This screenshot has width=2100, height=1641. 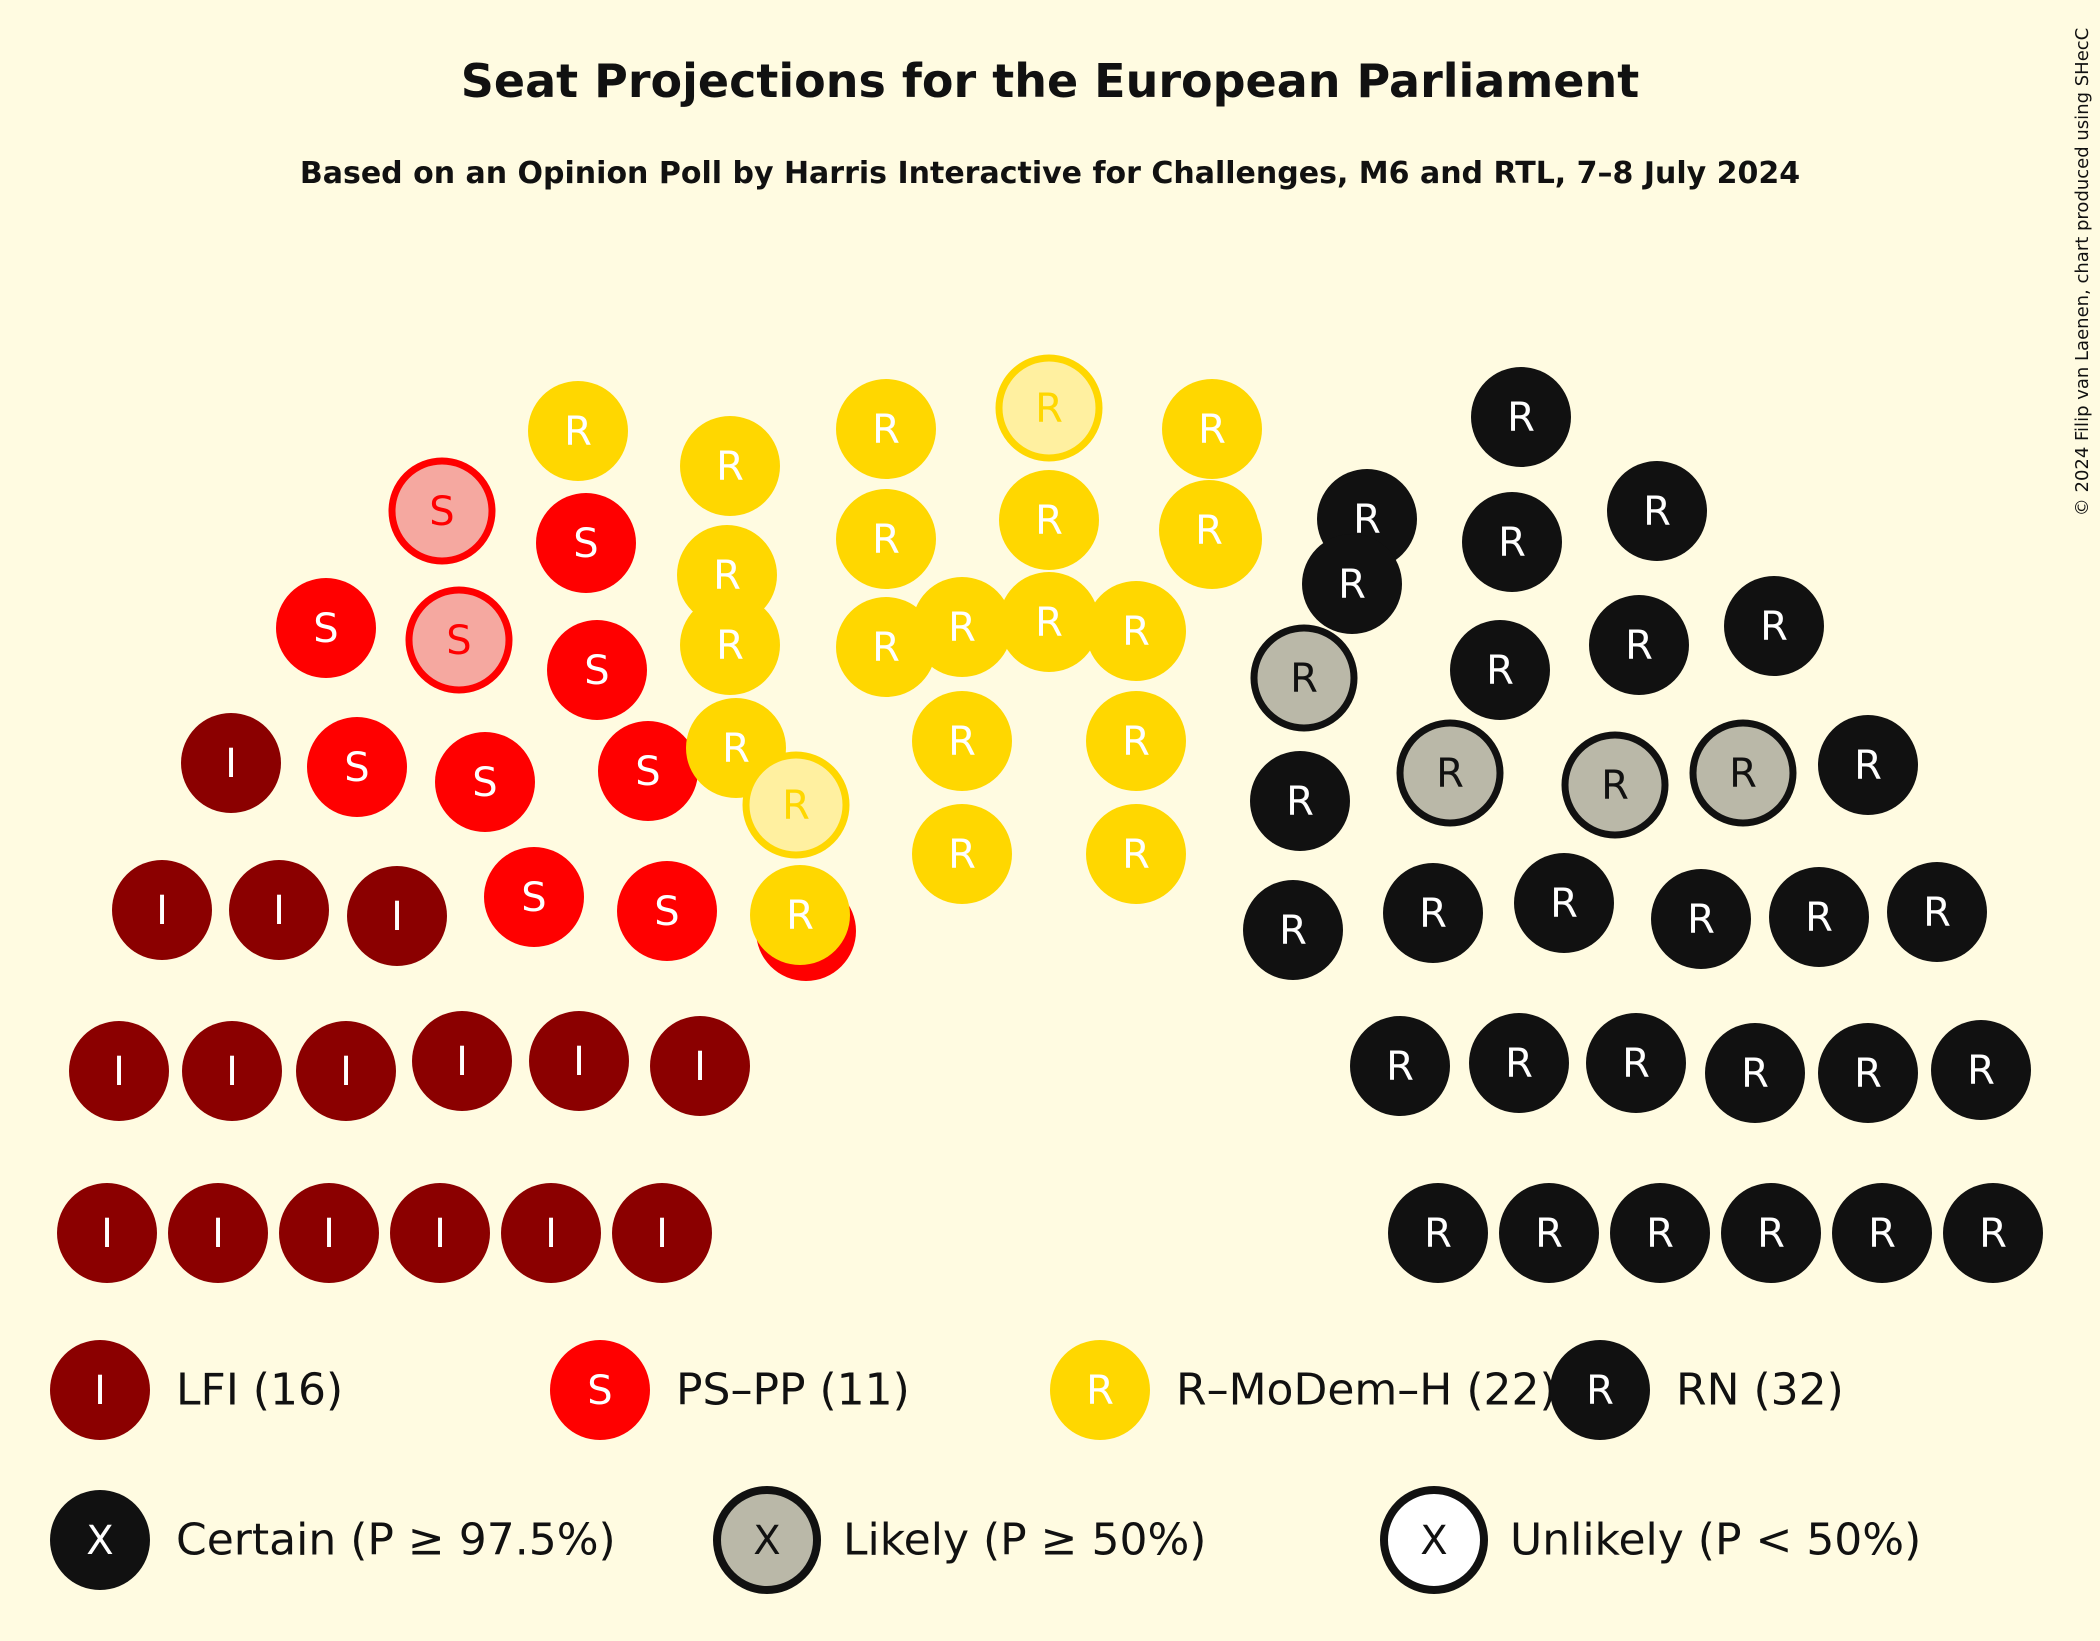 What do you see at coordinates (666, 912) in the screenshot?
I see `seat-ps-pp-8-letter: S` at bounding box center [666, 912].